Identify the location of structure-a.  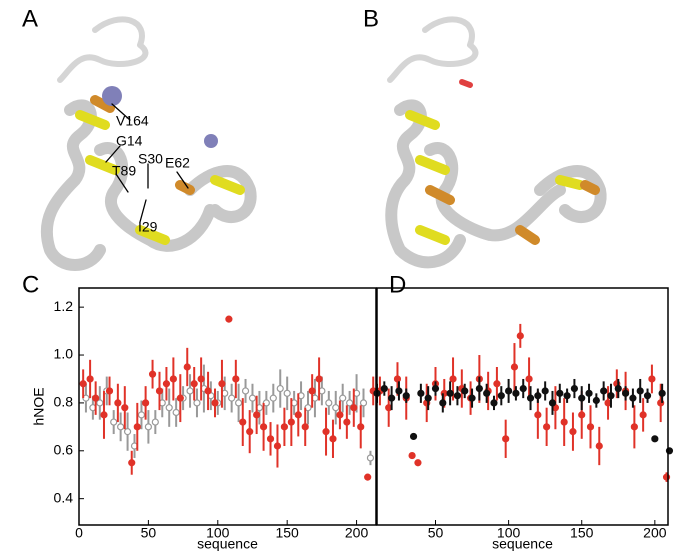
(148, 143).